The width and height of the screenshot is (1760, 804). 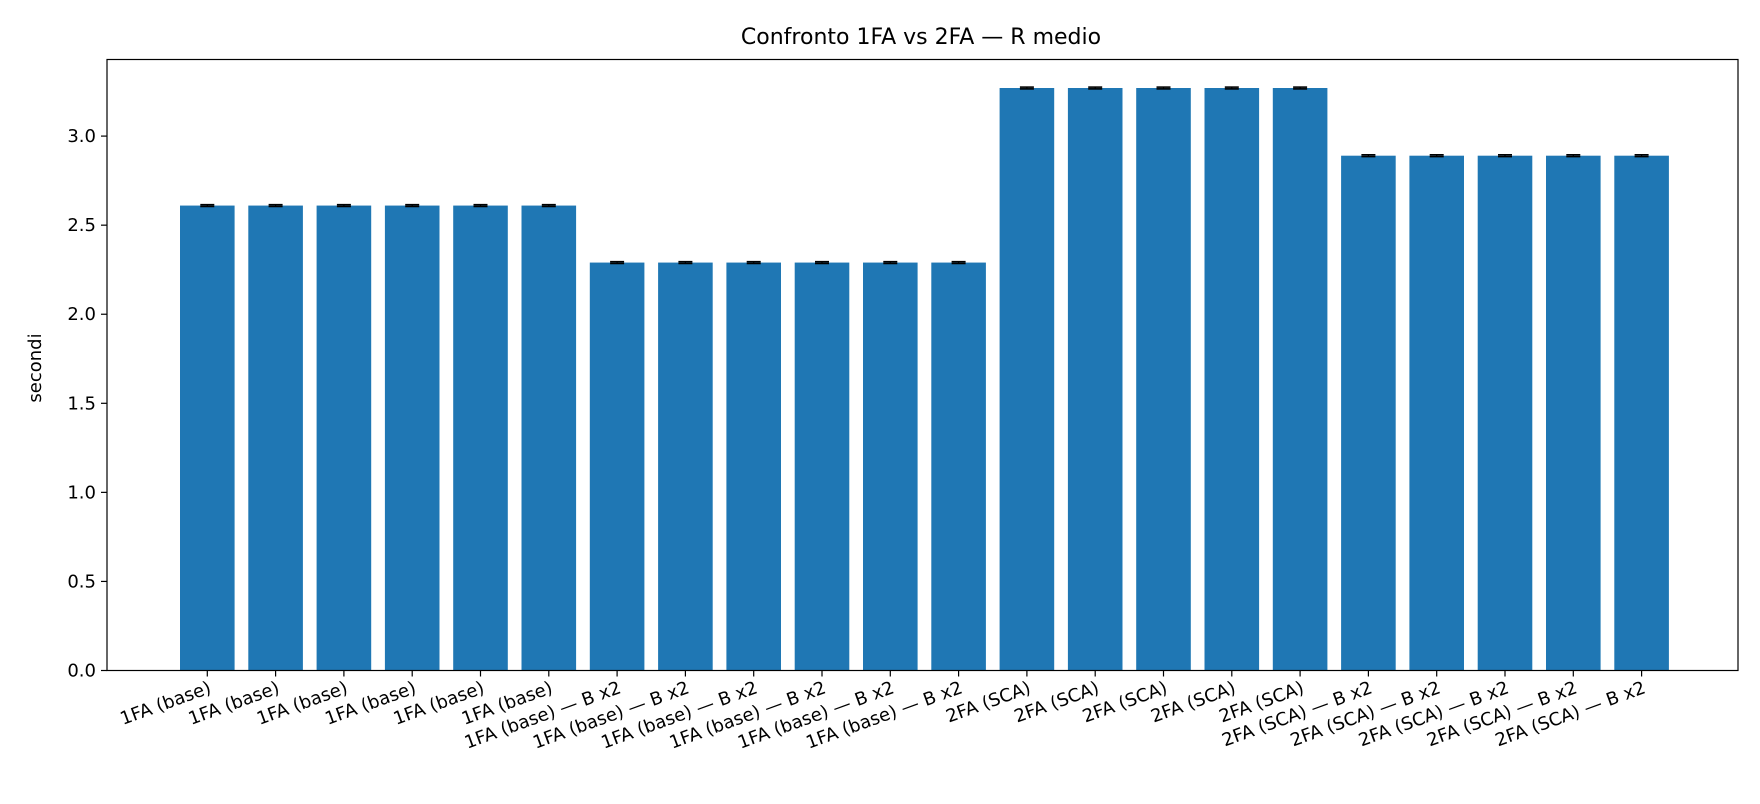 I want to click on y-tick-label: 1.0, so click(x=81, y=492).